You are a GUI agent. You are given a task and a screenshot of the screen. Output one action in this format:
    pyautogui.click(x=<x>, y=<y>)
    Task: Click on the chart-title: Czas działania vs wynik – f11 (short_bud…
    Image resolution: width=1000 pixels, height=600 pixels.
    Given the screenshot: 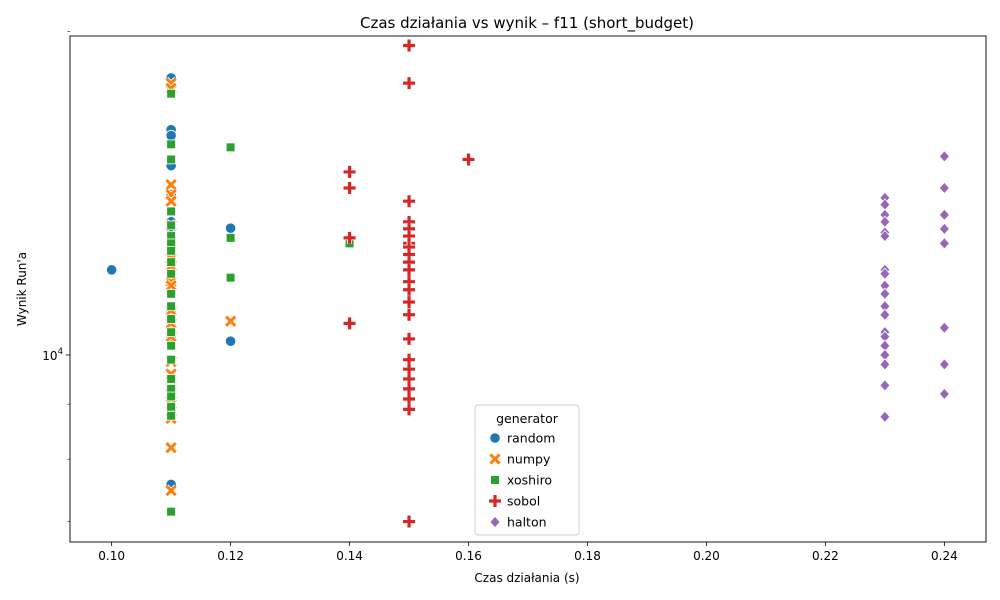 What is the action you would take?
    pyautogui.click(x=527, y=23)
    